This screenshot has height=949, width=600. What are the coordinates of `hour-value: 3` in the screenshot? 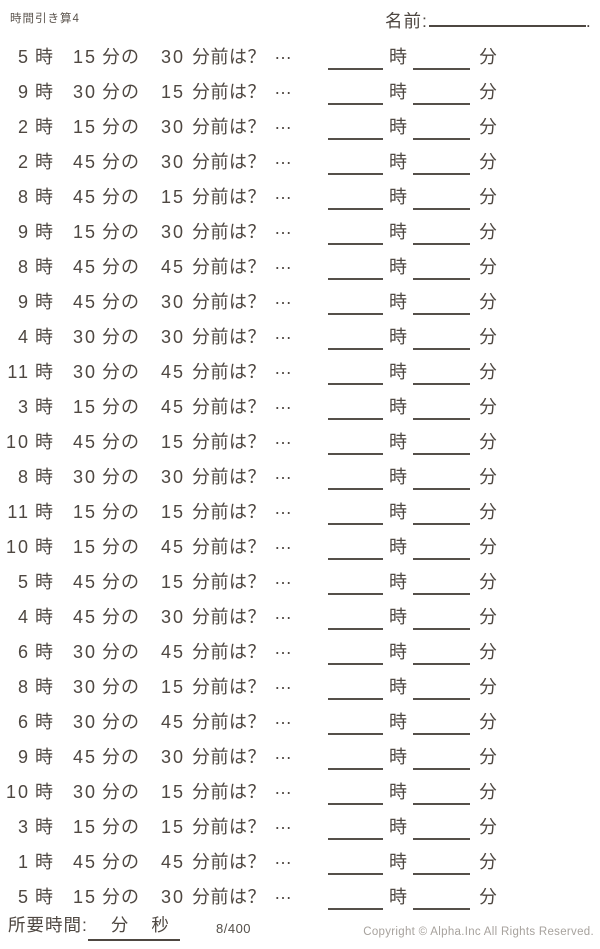 It's located at (23, 827).